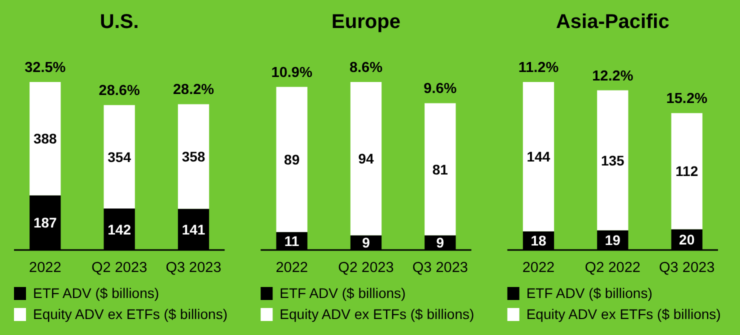 The image size is (740, 335). What do you see at coordinates (45, 68) in the screenshot?
I see `annotation: 32.5%` at bounding box center [45, 68].